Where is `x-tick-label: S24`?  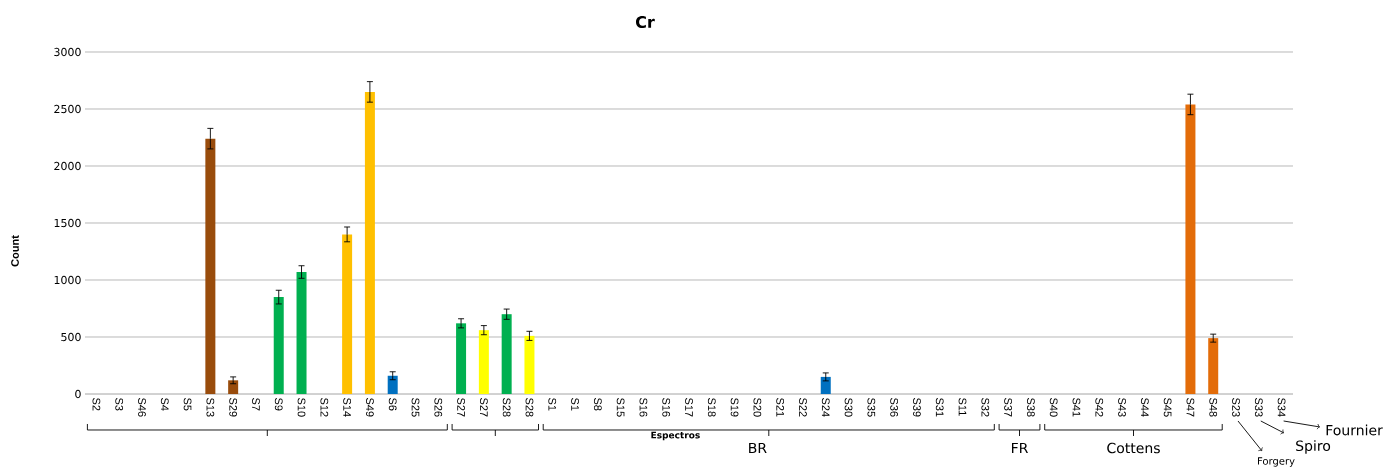
x-tick-label: S24 is located at coordinates (825, 407).